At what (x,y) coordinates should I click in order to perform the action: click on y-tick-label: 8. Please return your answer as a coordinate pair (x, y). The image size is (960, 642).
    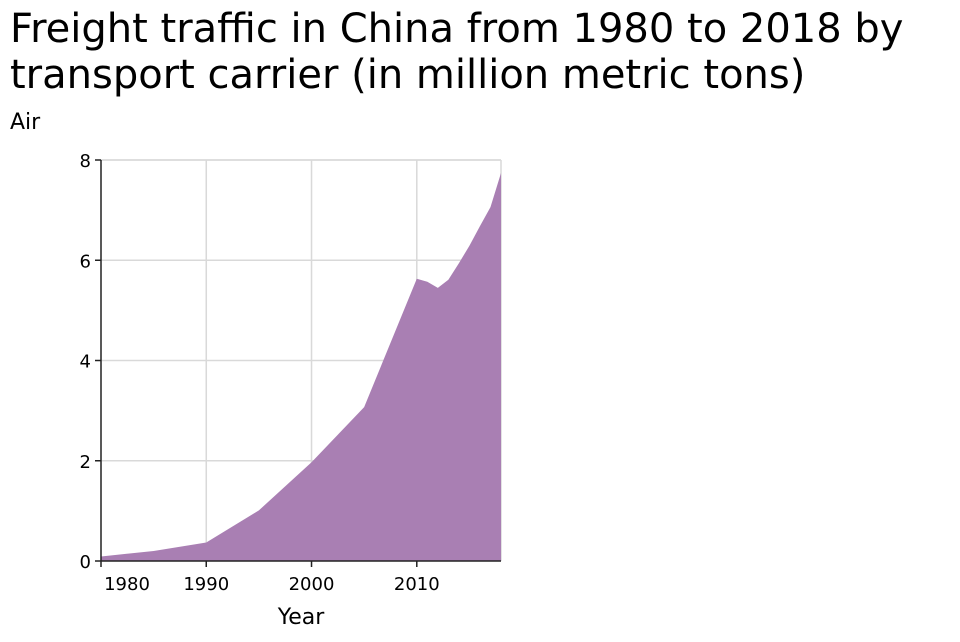
    Looking at the image, I should click on (85, 161).